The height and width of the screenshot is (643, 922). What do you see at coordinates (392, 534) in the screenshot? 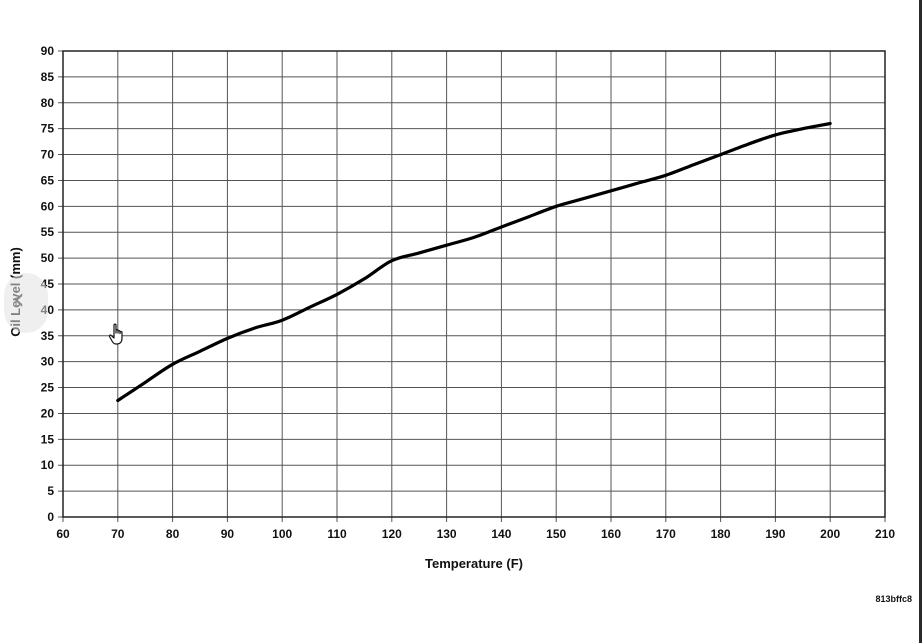
I see `x-tick-label: 120` at bounding box center [392, 534].